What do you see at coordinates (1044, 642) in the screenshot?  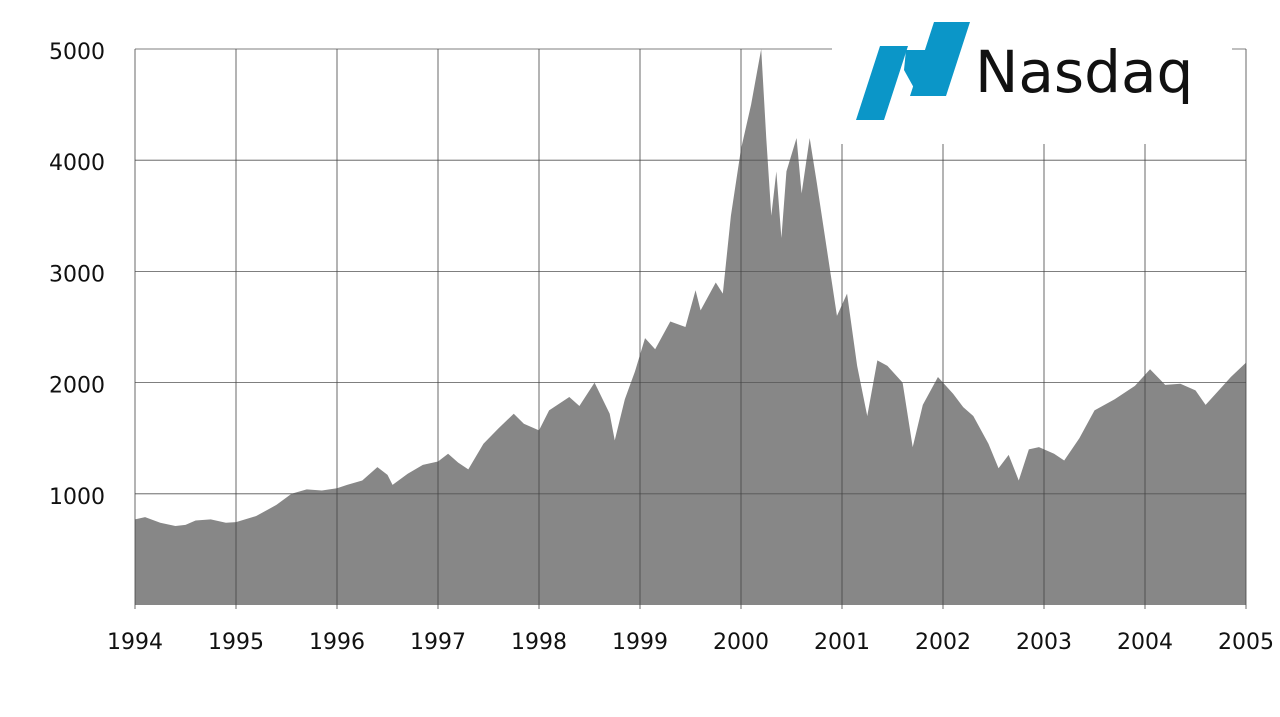 I see `x-tick-label: 2003` at bounding box center [1044, 642].